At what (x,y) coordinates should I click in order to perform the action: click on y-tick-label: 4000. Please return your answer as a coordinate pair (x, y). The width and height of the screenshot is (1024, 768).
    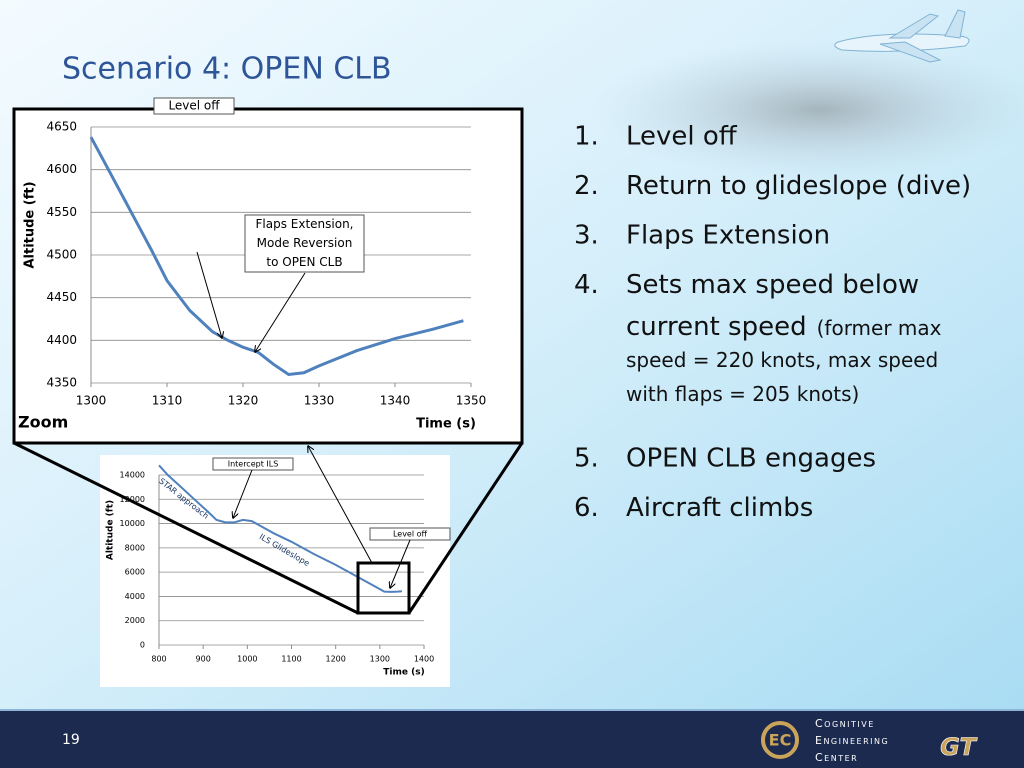
    Looking at the image, I should click on (135, 596).